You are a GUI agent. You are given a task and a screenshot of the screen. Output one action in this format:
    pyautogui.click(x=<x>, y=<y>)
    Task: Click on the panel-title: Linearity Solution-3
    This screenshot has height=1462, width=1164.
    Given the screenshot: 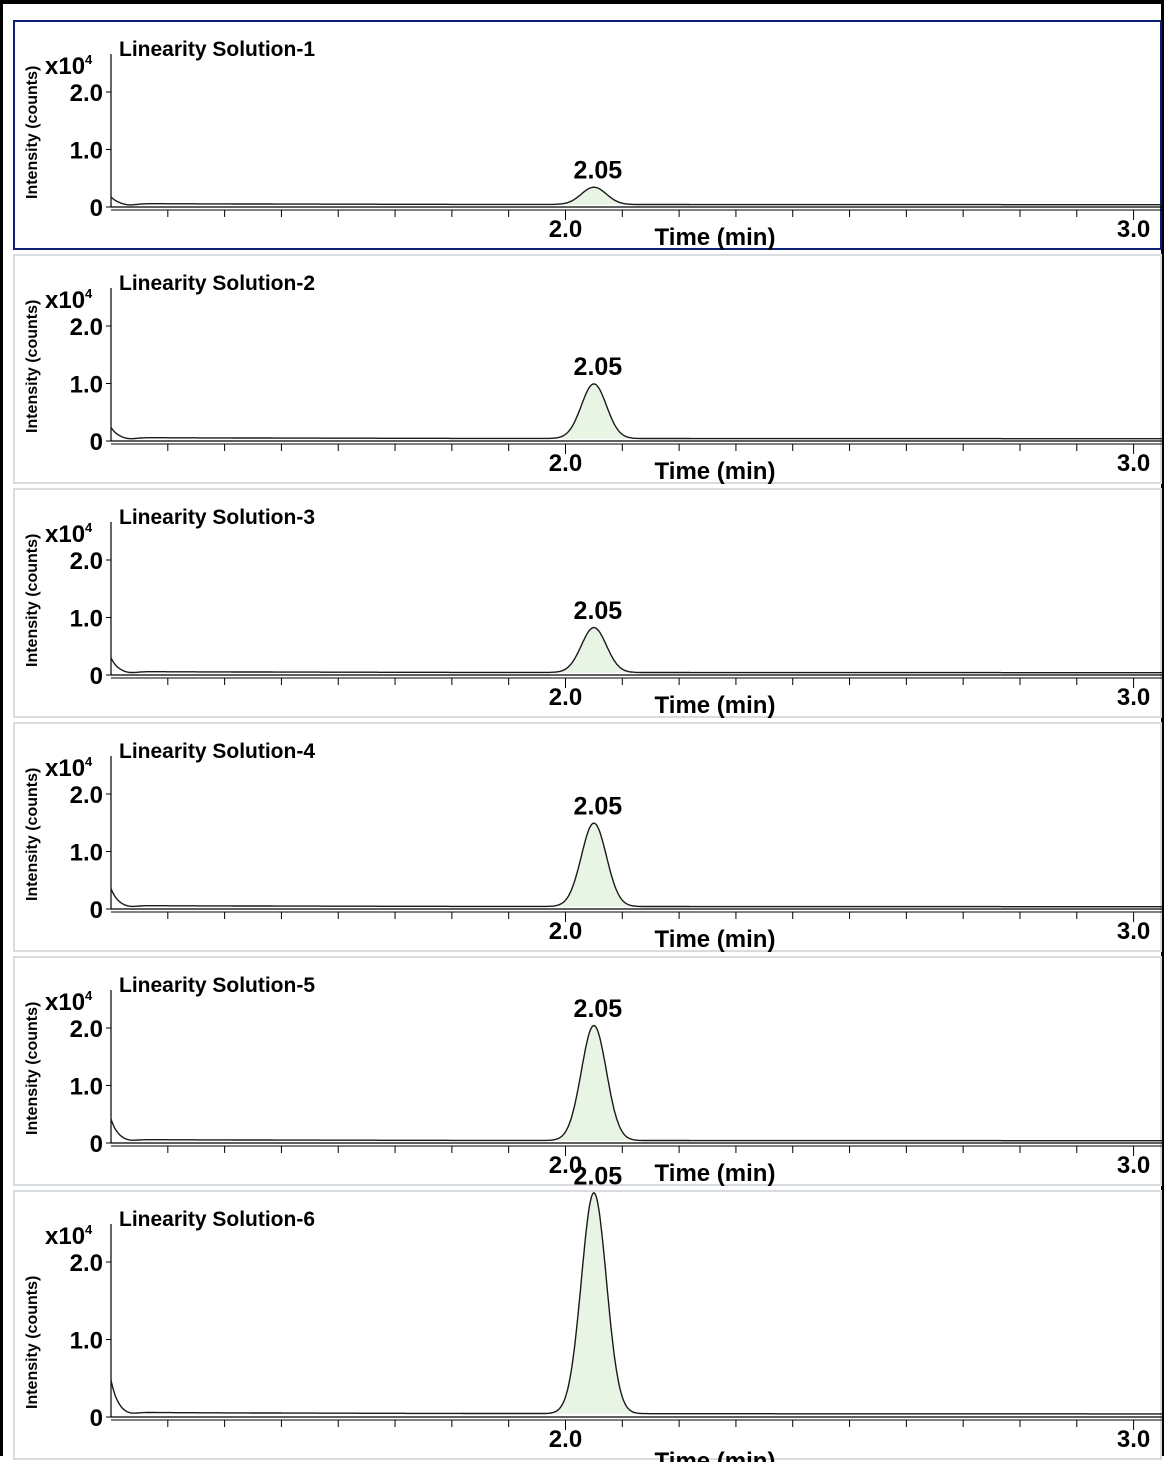 What is the action you would take?
    pyautogui.click(x=217, y=517)
    